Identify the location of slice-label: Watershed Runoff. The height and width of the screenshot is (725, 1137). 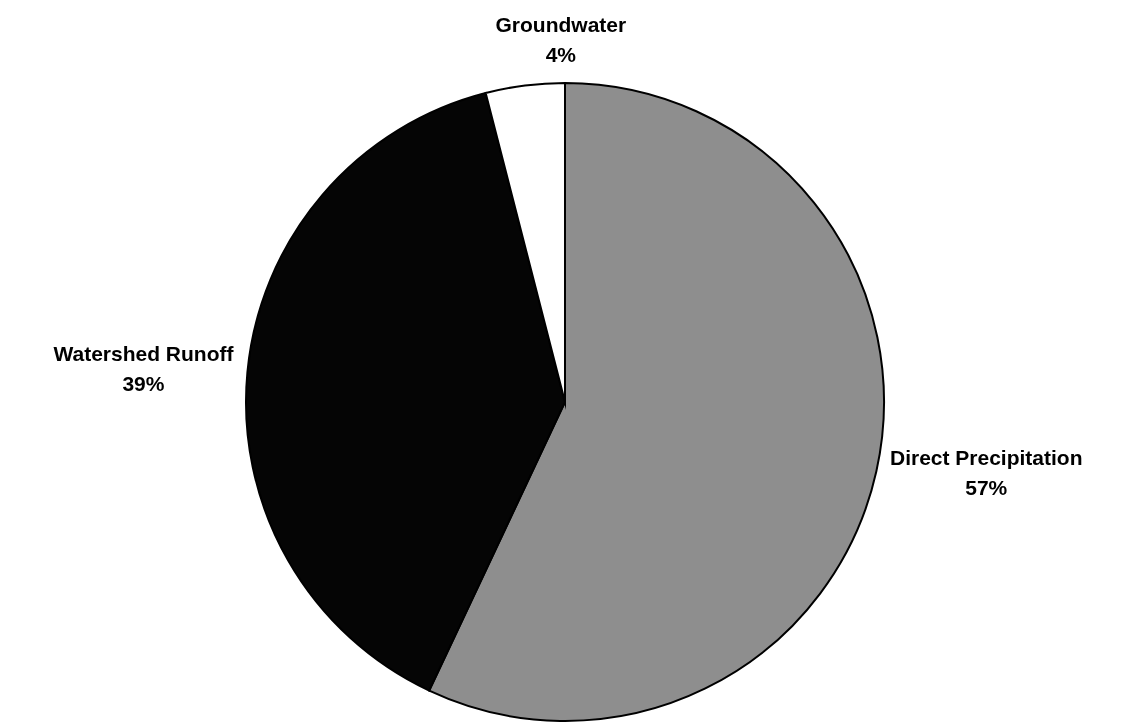
(144, 354).